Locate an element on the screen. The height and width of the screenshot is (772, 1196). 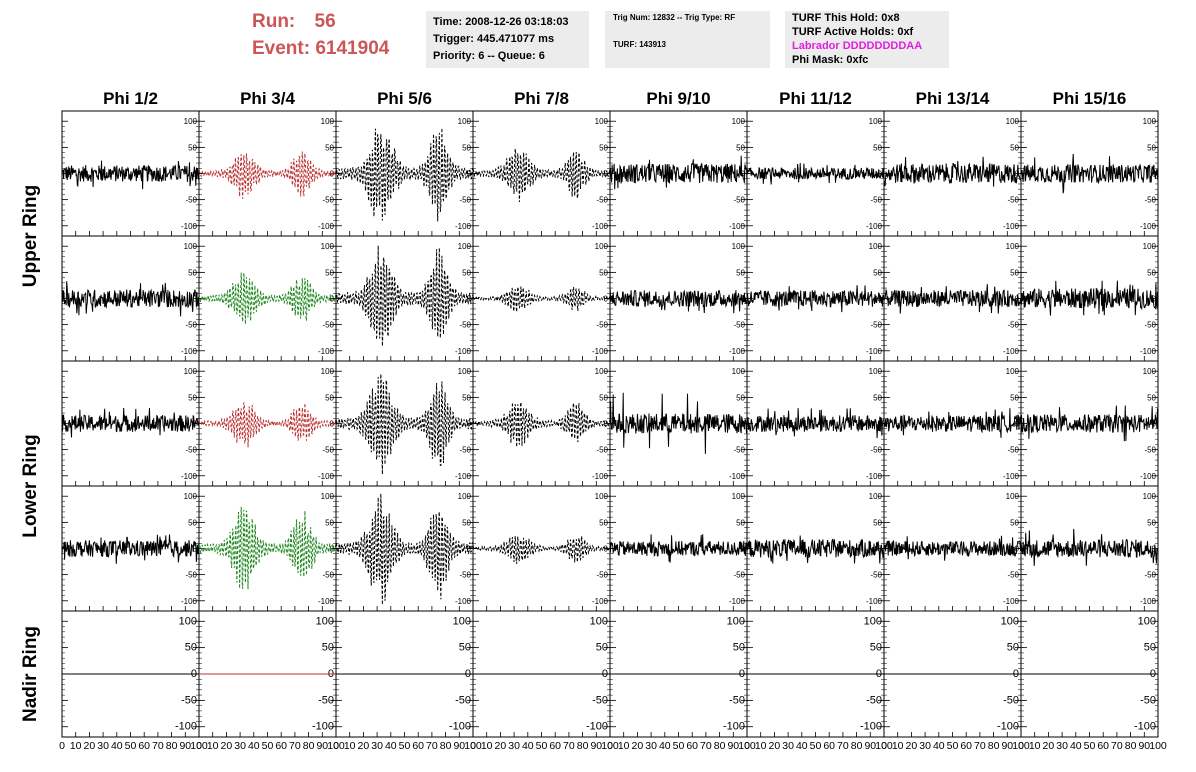
x-tick-label: 100 is located at coordinates (473, 746).